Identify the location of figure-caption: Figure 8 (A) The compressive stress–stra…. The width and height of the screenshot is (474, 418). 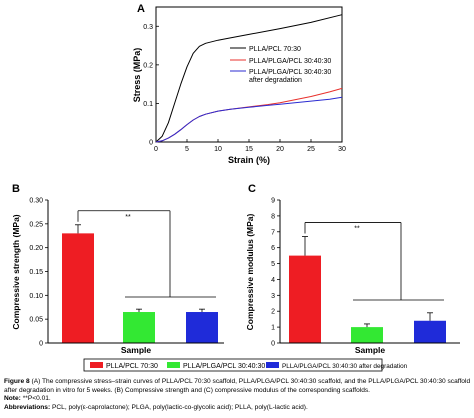
(238, 395).